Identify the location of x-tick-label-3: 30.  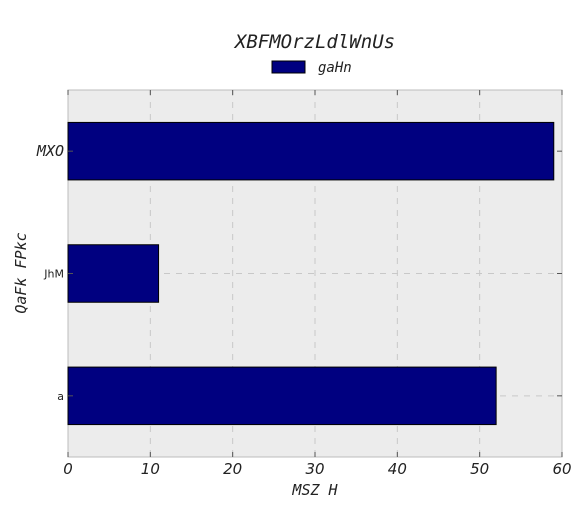
(314, 469).